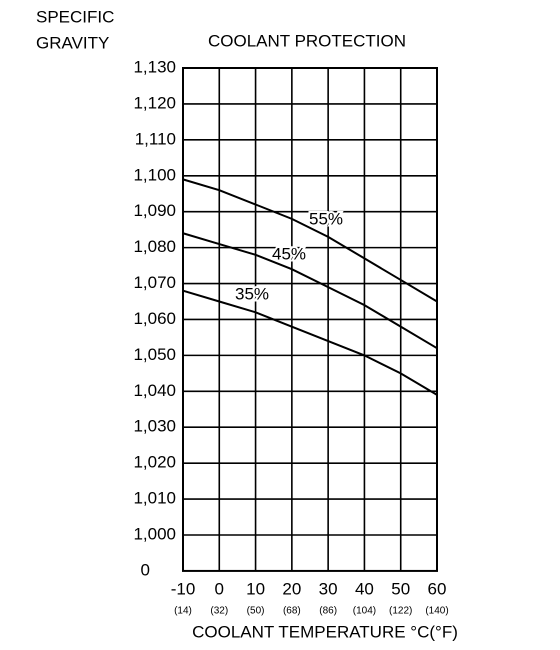 The height and width of the screenshot is (650, 560). What do you see at coordinates (255, 588) in the screenshot?
I see `x-tick-label: 10` at bounding box center [255, 588].